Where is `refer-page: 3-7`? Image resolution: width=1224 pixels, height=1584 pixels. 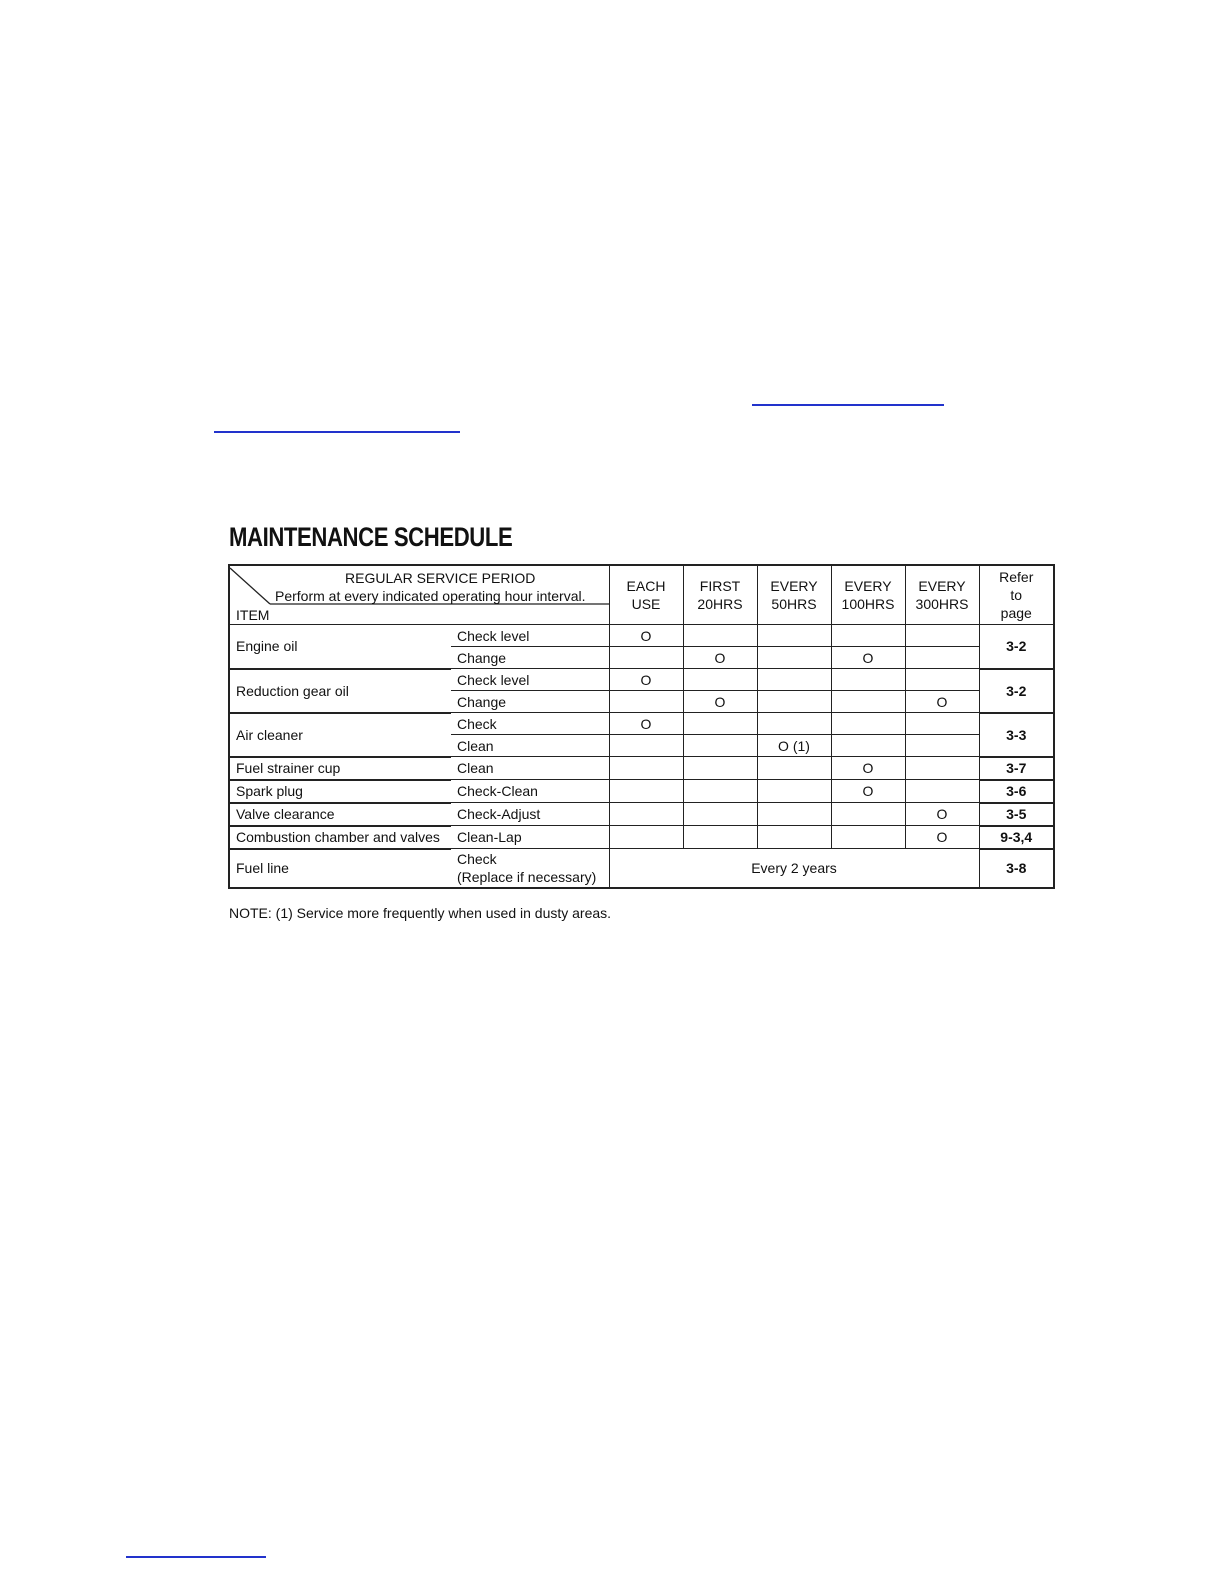
refer-page: 3-7 is located at coordinates (1016, 768).